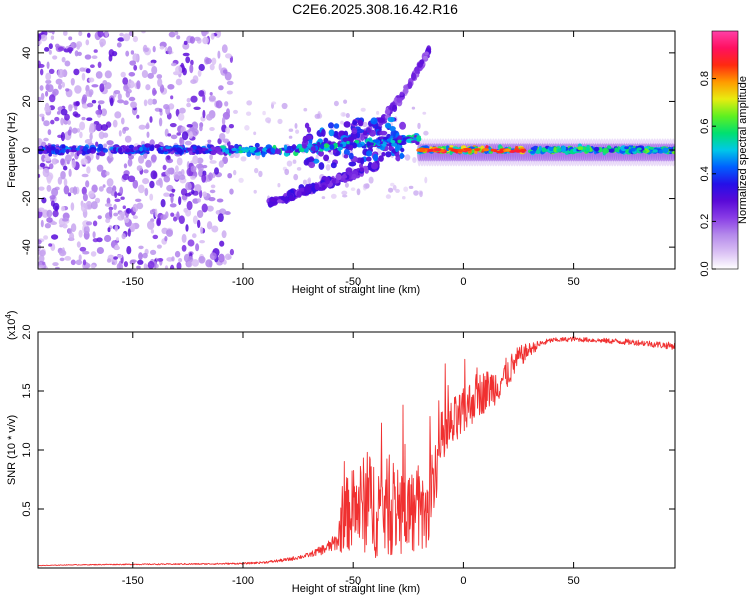  Describe the element at coordinates (425, 57) in the screenshot. I see `upper-branch-spot` at that location.